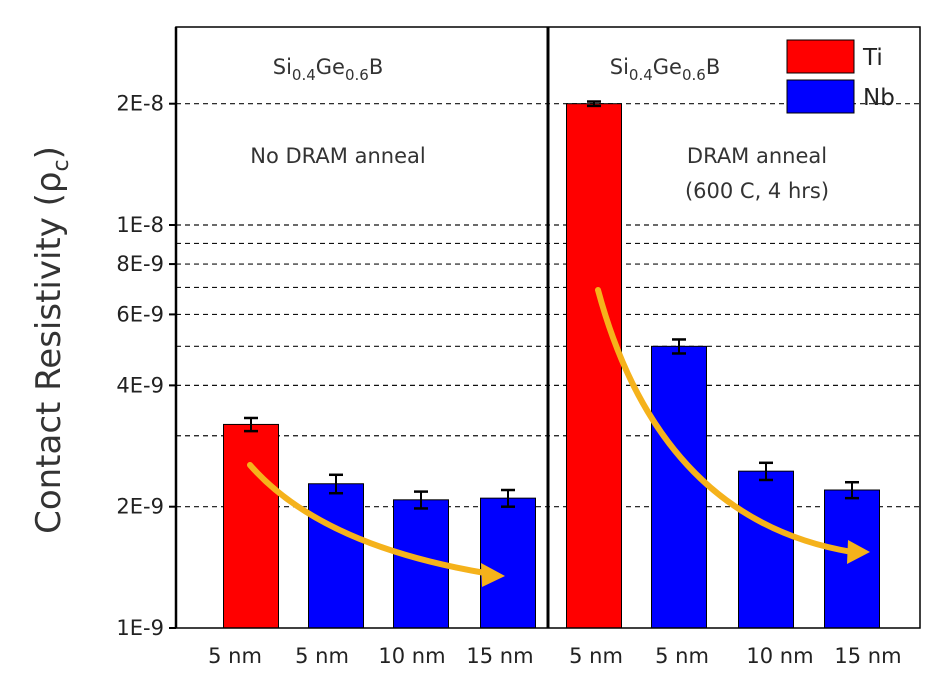 The image size is (950, 690). Describe the element at coordinates (554, 656) in the screenshot. I see `x-axis: 5 nm 5 nm 10 nm 15 nm 5 nm 5 nm 10 nm 15 nm` at that location.